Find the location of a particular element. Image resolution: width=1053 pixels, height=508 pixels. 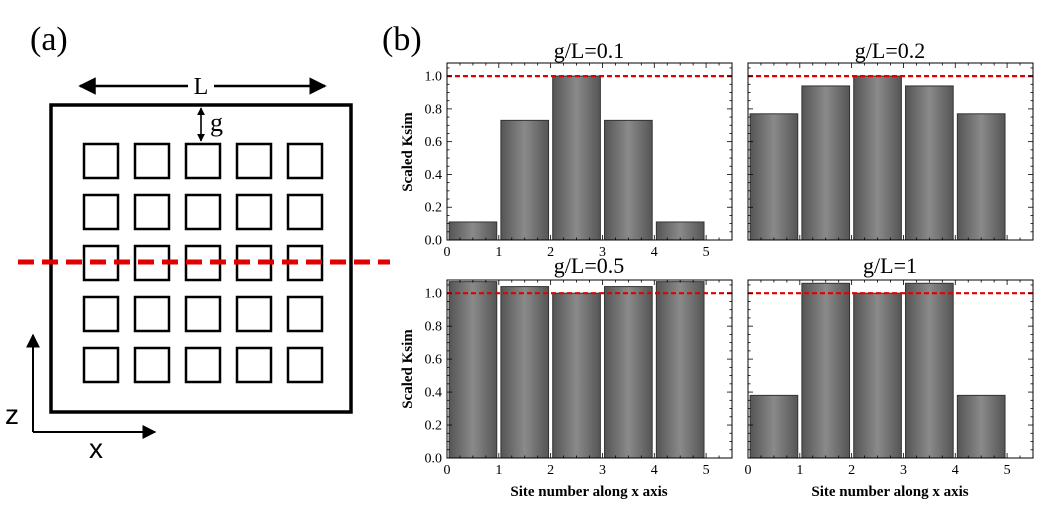

dimension-L-label: L is located at coordinates (201, 87).